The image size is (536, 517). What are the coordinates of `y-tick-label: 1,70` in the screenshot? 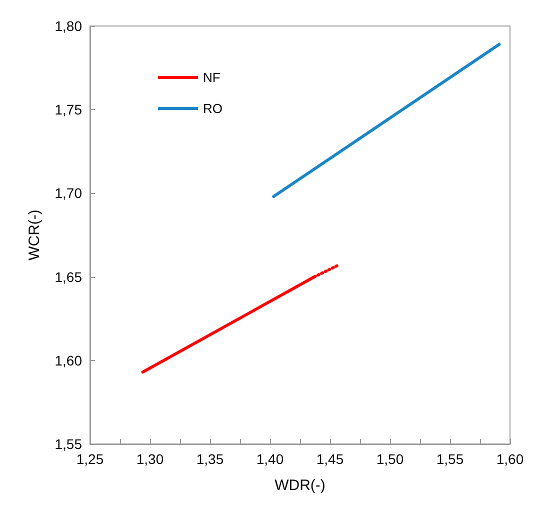 It's located at (68, 193).